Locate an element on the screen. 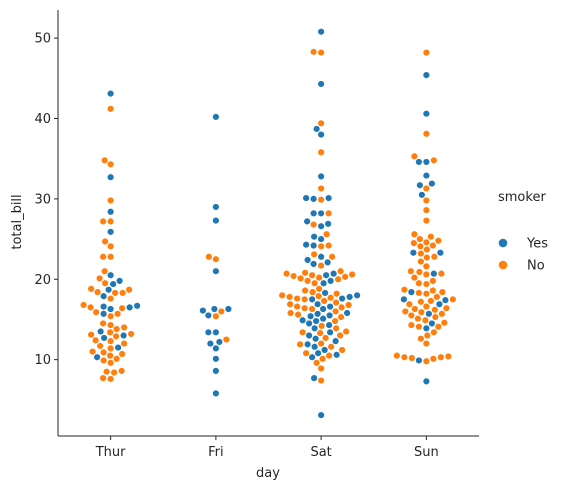  x-axis-label: day is located at coordinates (268, 473).